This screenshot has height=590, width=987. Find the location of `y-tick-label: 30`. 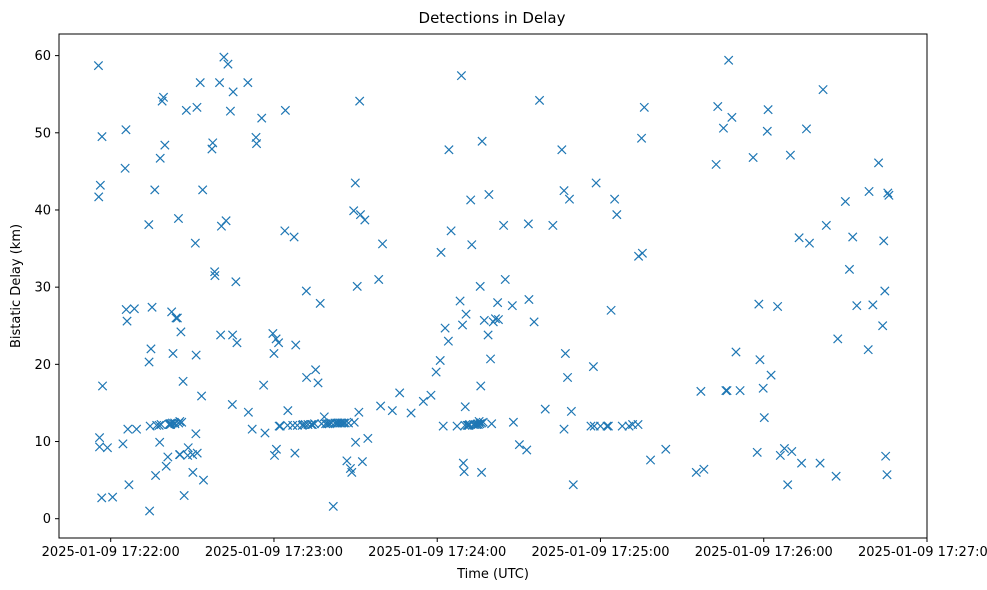

y-tick-label: 30 is located at coordinates (42, 288).